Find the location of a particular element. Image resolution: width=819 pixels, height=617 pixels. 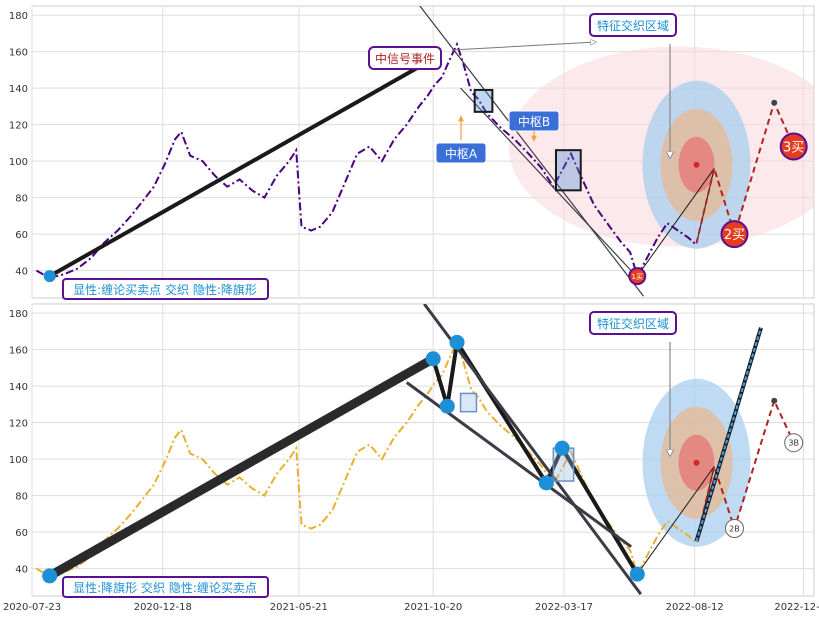

bottom-zhongshu-boxes is located at coordinates (517, 437).